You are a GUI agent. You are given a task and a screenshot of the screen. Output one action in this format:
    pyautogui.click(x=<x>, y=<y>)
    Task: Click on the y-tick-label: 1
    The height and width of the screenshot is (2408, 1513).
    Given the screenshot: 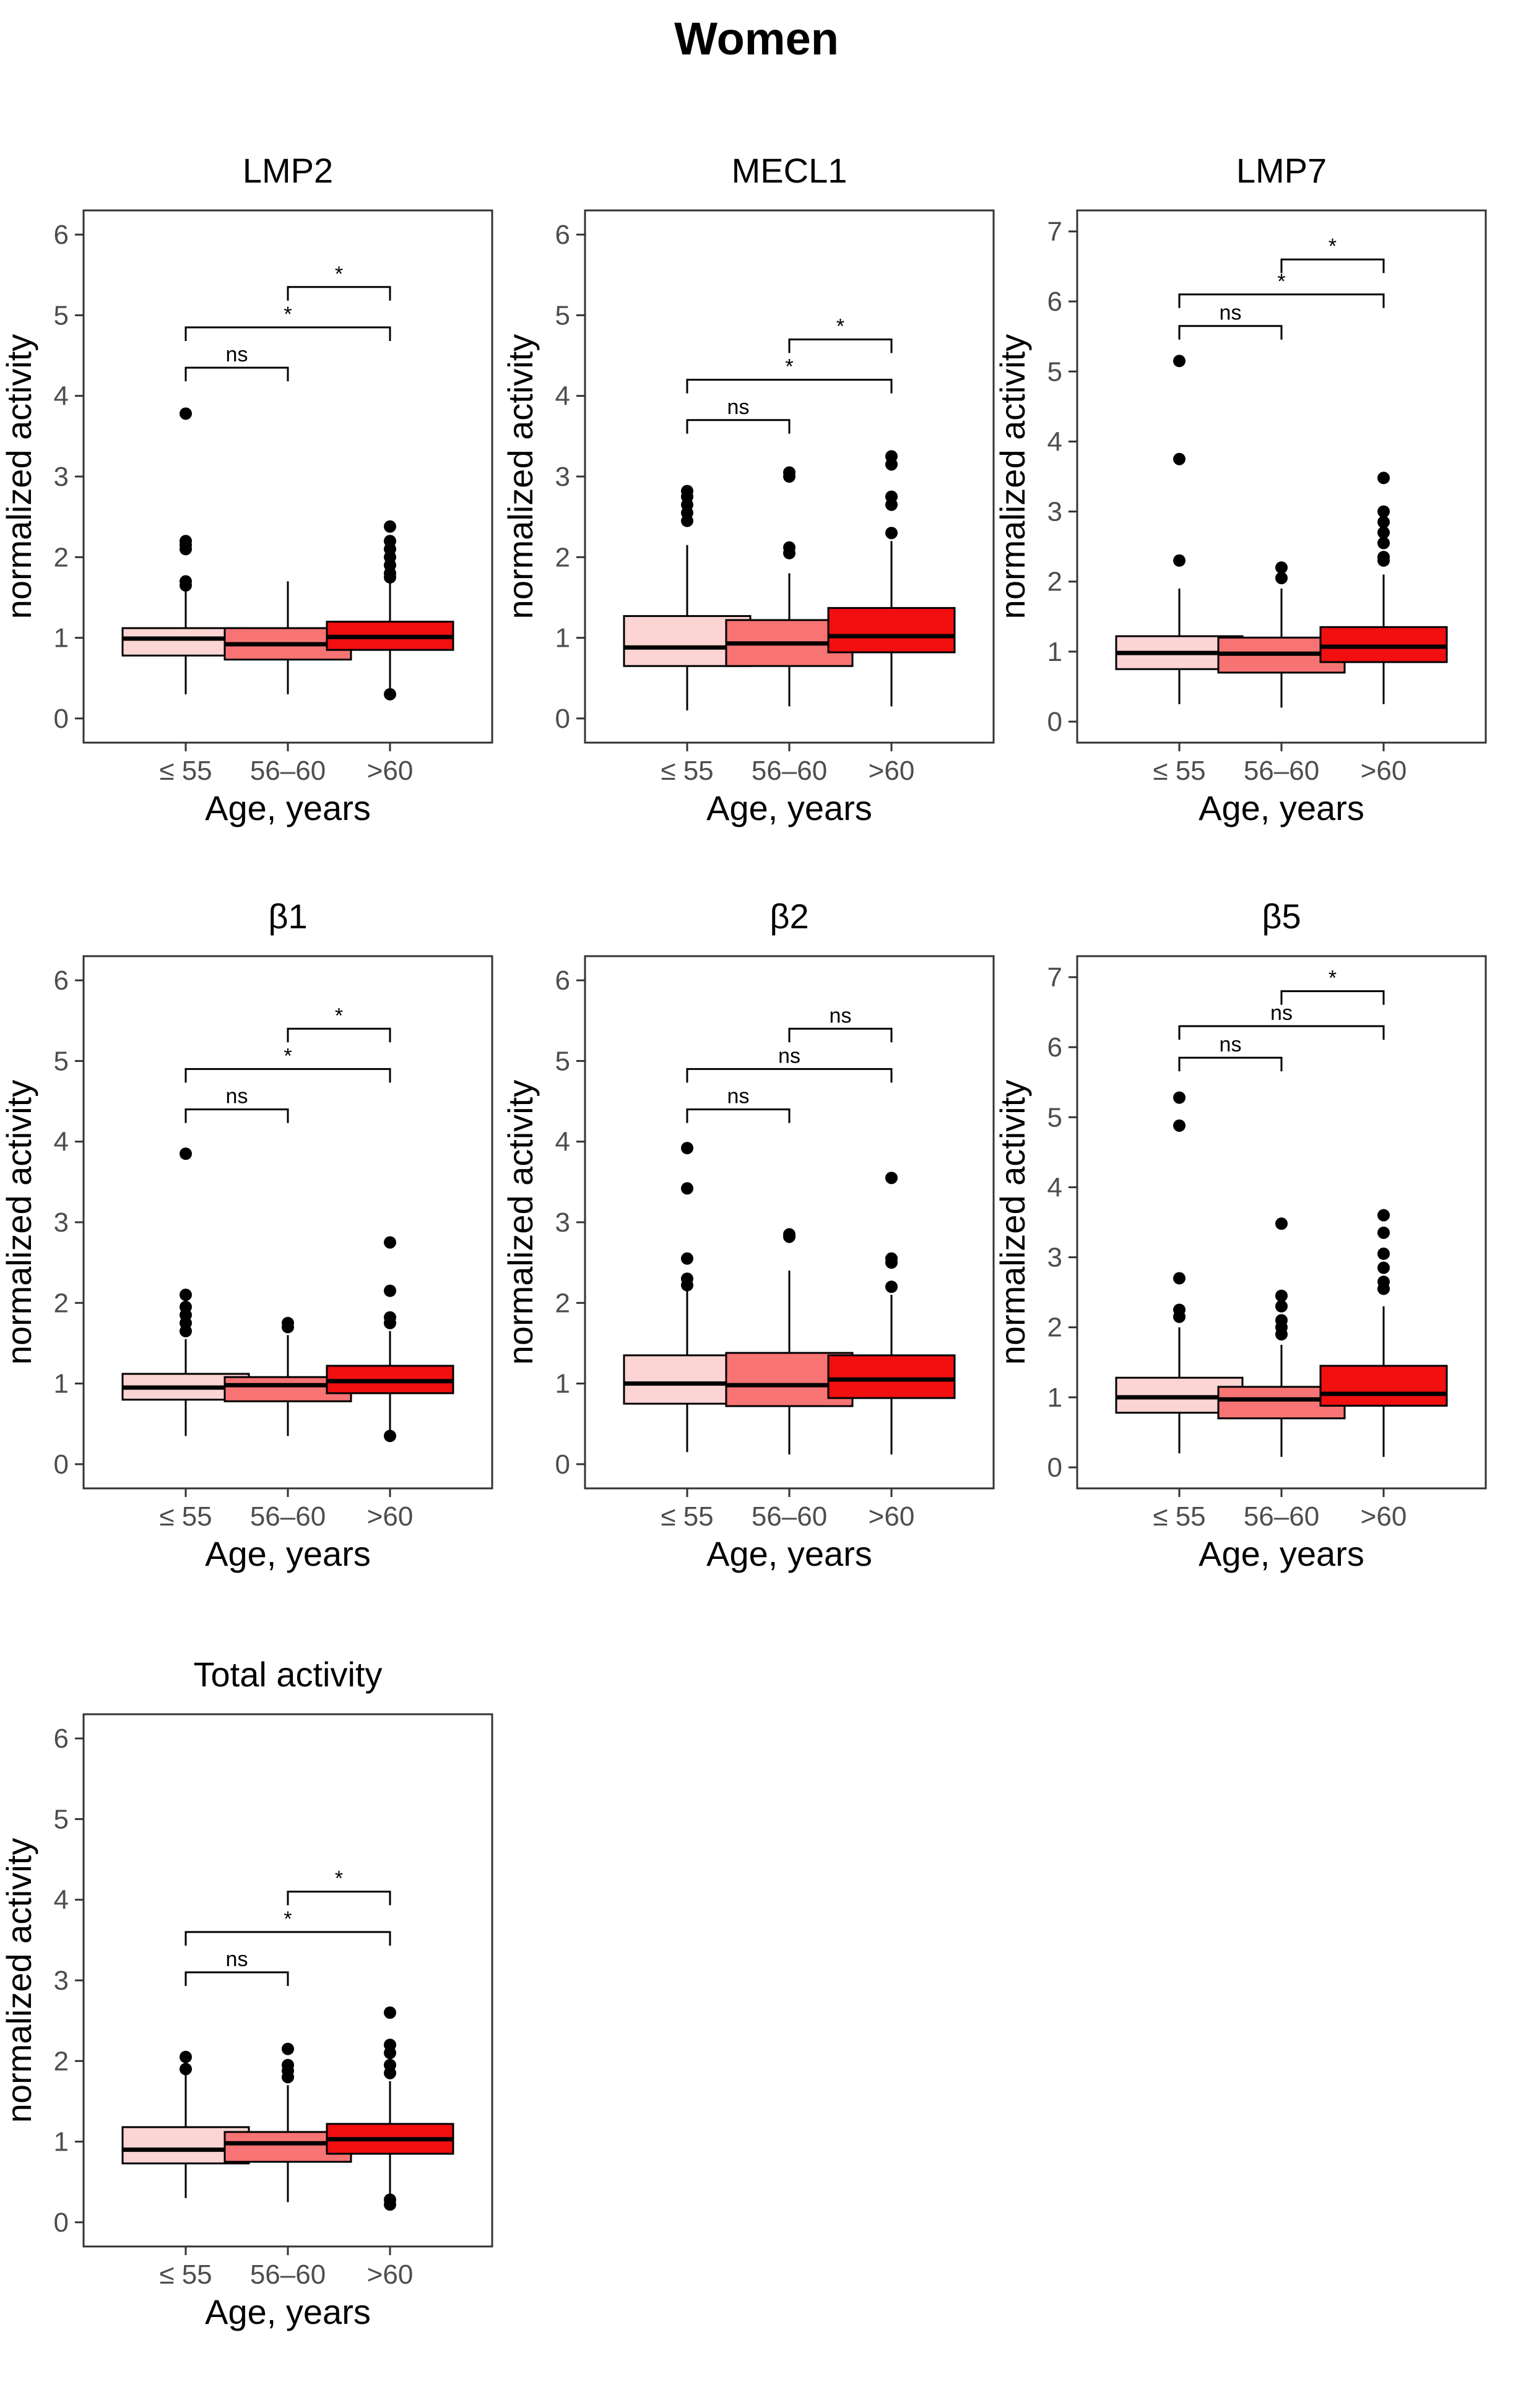 What is the action you would take?
    pyautogui.click(x=562, y=1384)
    